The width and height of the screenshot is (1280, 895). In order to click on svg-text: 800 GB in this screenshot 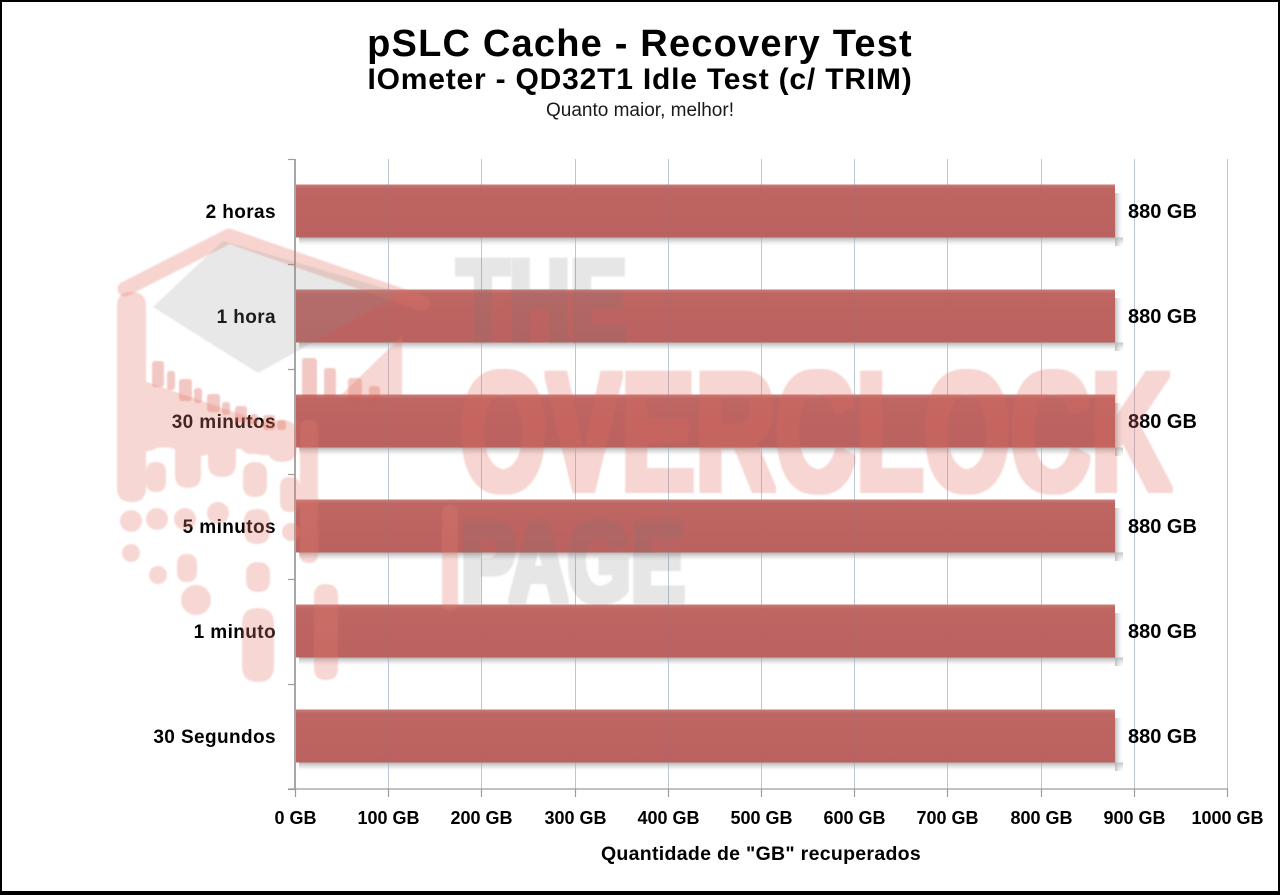, I will do `click(1041, 818)`.